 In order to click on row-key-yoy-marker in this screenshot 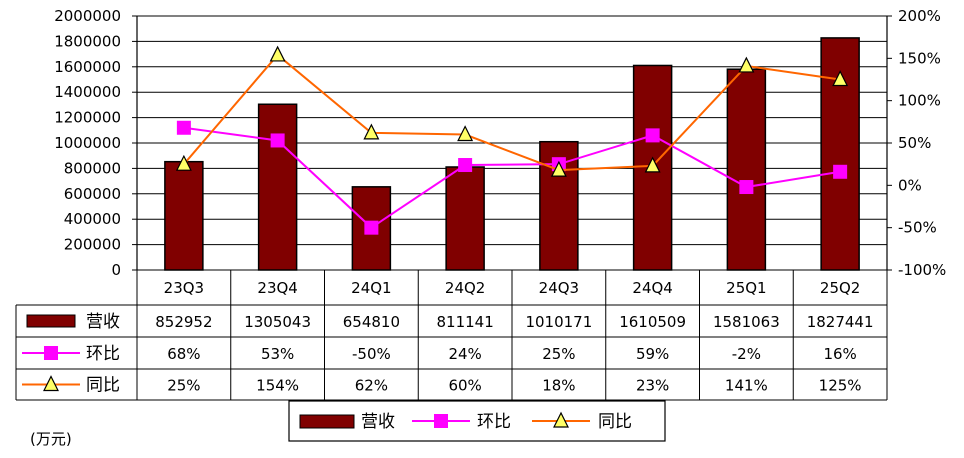, I will do `click(51, 383)`.